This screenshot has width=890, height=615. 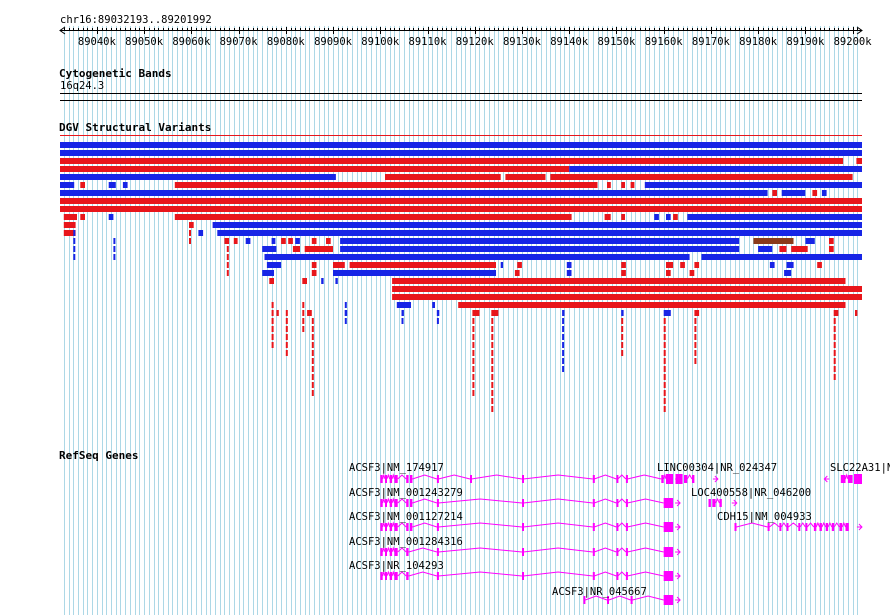 I want to click on gene-label: SLC22A31|N, so click(x=860, y=468).